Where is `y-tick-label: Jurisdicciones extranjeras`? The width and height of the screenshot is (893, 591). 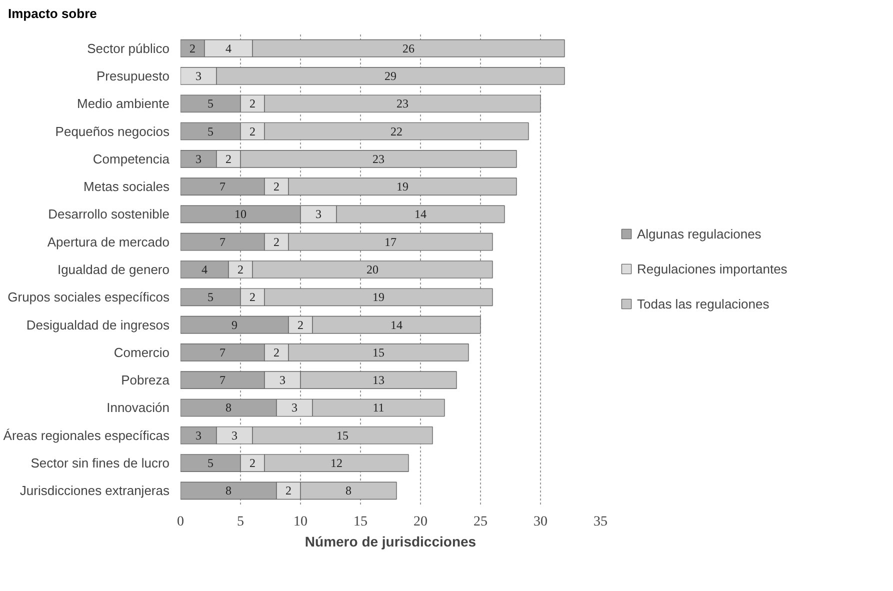
y-tick-label: Jurisdicciones extranjeras is located at coordinates (95, 490).